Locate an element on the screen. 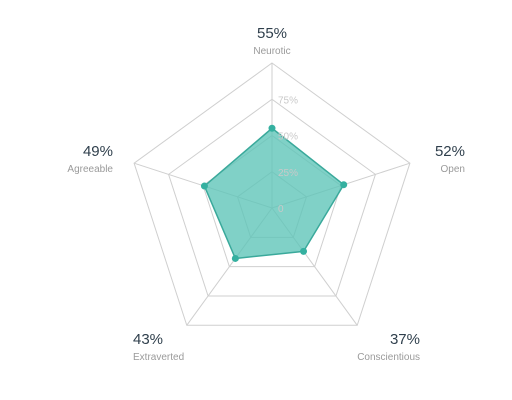 This screenshot has height=400, width=512. data-point-open is located at coordinates (344, 185).